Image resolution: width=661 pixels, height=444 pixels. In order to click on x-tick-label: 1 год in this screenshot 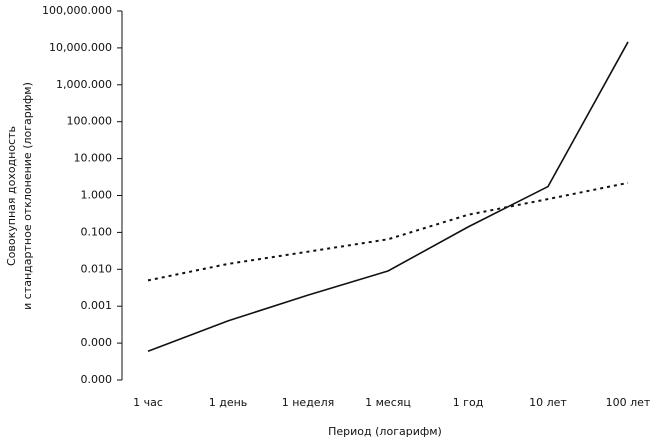, I will do `click(468, 402)`.